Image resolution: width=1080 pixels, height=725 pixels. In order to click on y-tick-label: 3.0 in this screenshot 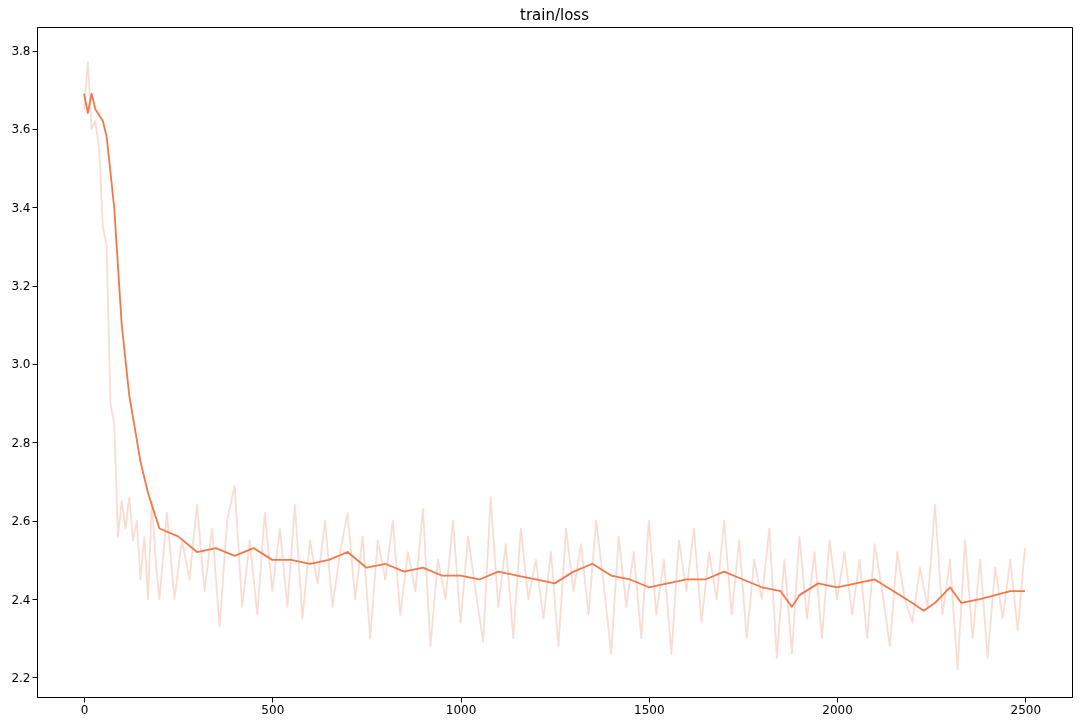, I will do `click(21, 364)`.